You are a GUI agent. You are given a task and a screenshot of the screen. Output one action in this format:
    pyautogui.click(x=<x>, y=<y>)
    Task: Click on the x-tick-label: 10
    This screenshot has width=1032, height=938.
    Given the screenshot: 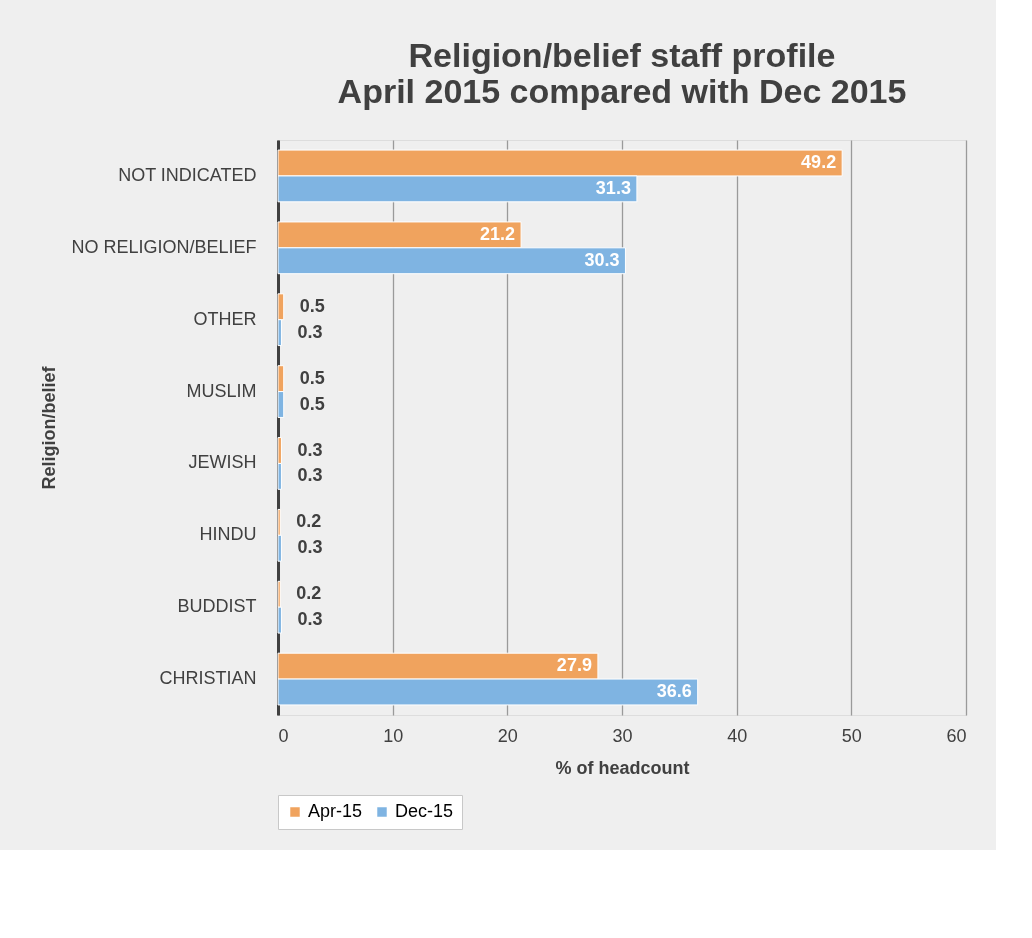 What is the action you would take?
    pyautogui.click(x=393, y=735)
    